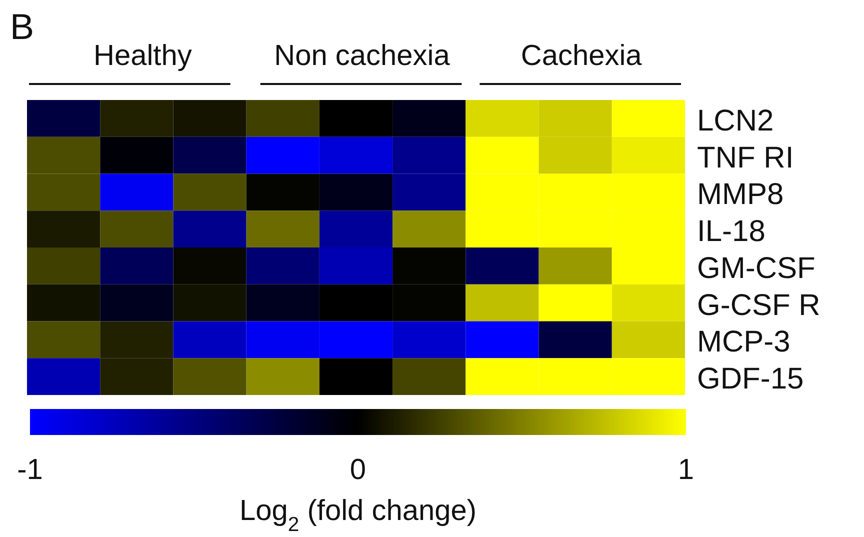  Describe the element at coordinates (750, 379) in the screenshot. I see `y-tick-label: GDF-15` at that location.